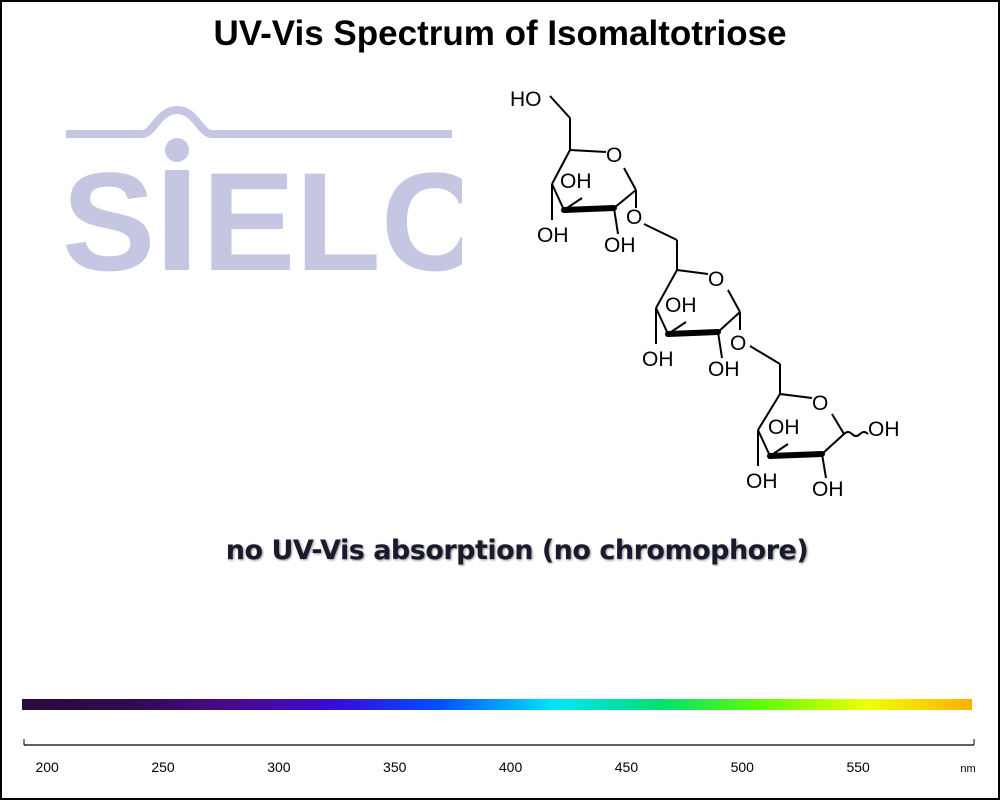 The width and height of the screenshot is (1000, 800). Describe the element at coordinates (517, 550) in the screenshot. I see `chart-annotation: no UV-Vis absorption (no chromophore)` at that location.